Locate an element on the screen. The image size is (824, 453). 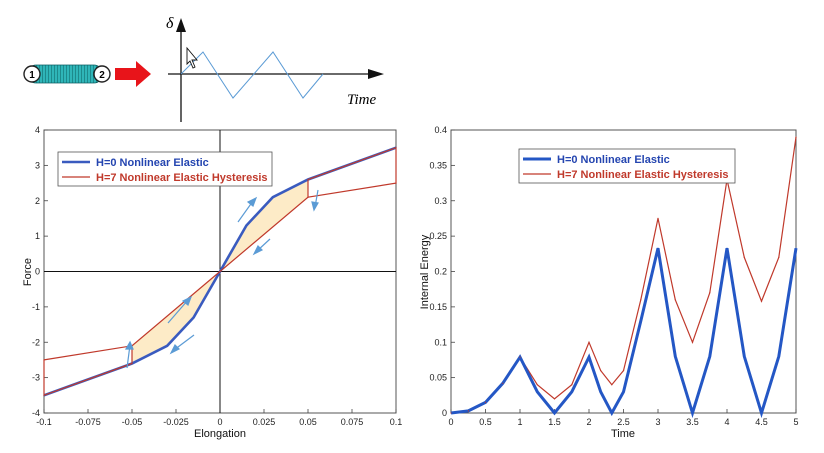
displacement-diagram: δ Time is located at coordinates (275, 68).